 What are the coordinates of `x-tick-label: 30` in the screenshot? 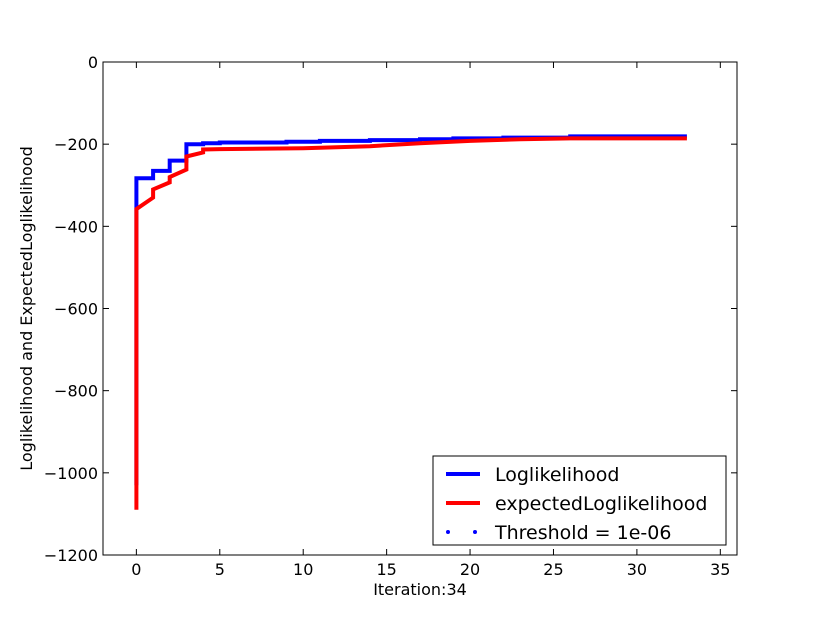 It's located at (637, 569).